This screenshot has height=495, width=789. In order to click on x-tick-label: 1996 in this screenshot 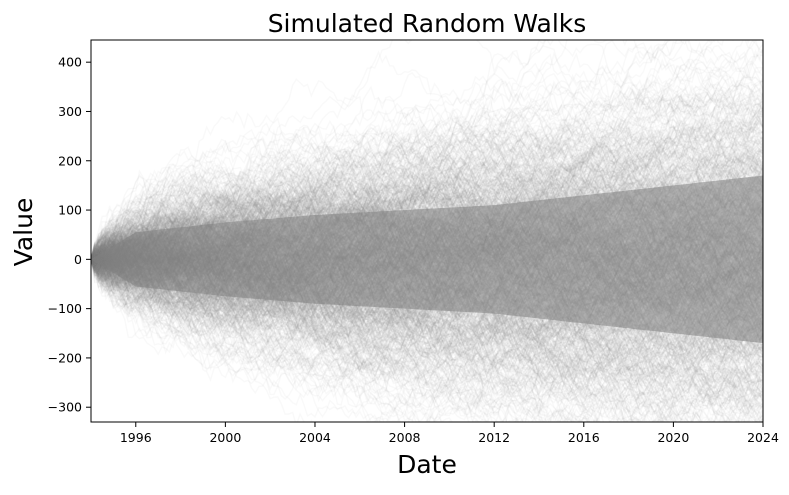, I will do `click(136, 437)`.